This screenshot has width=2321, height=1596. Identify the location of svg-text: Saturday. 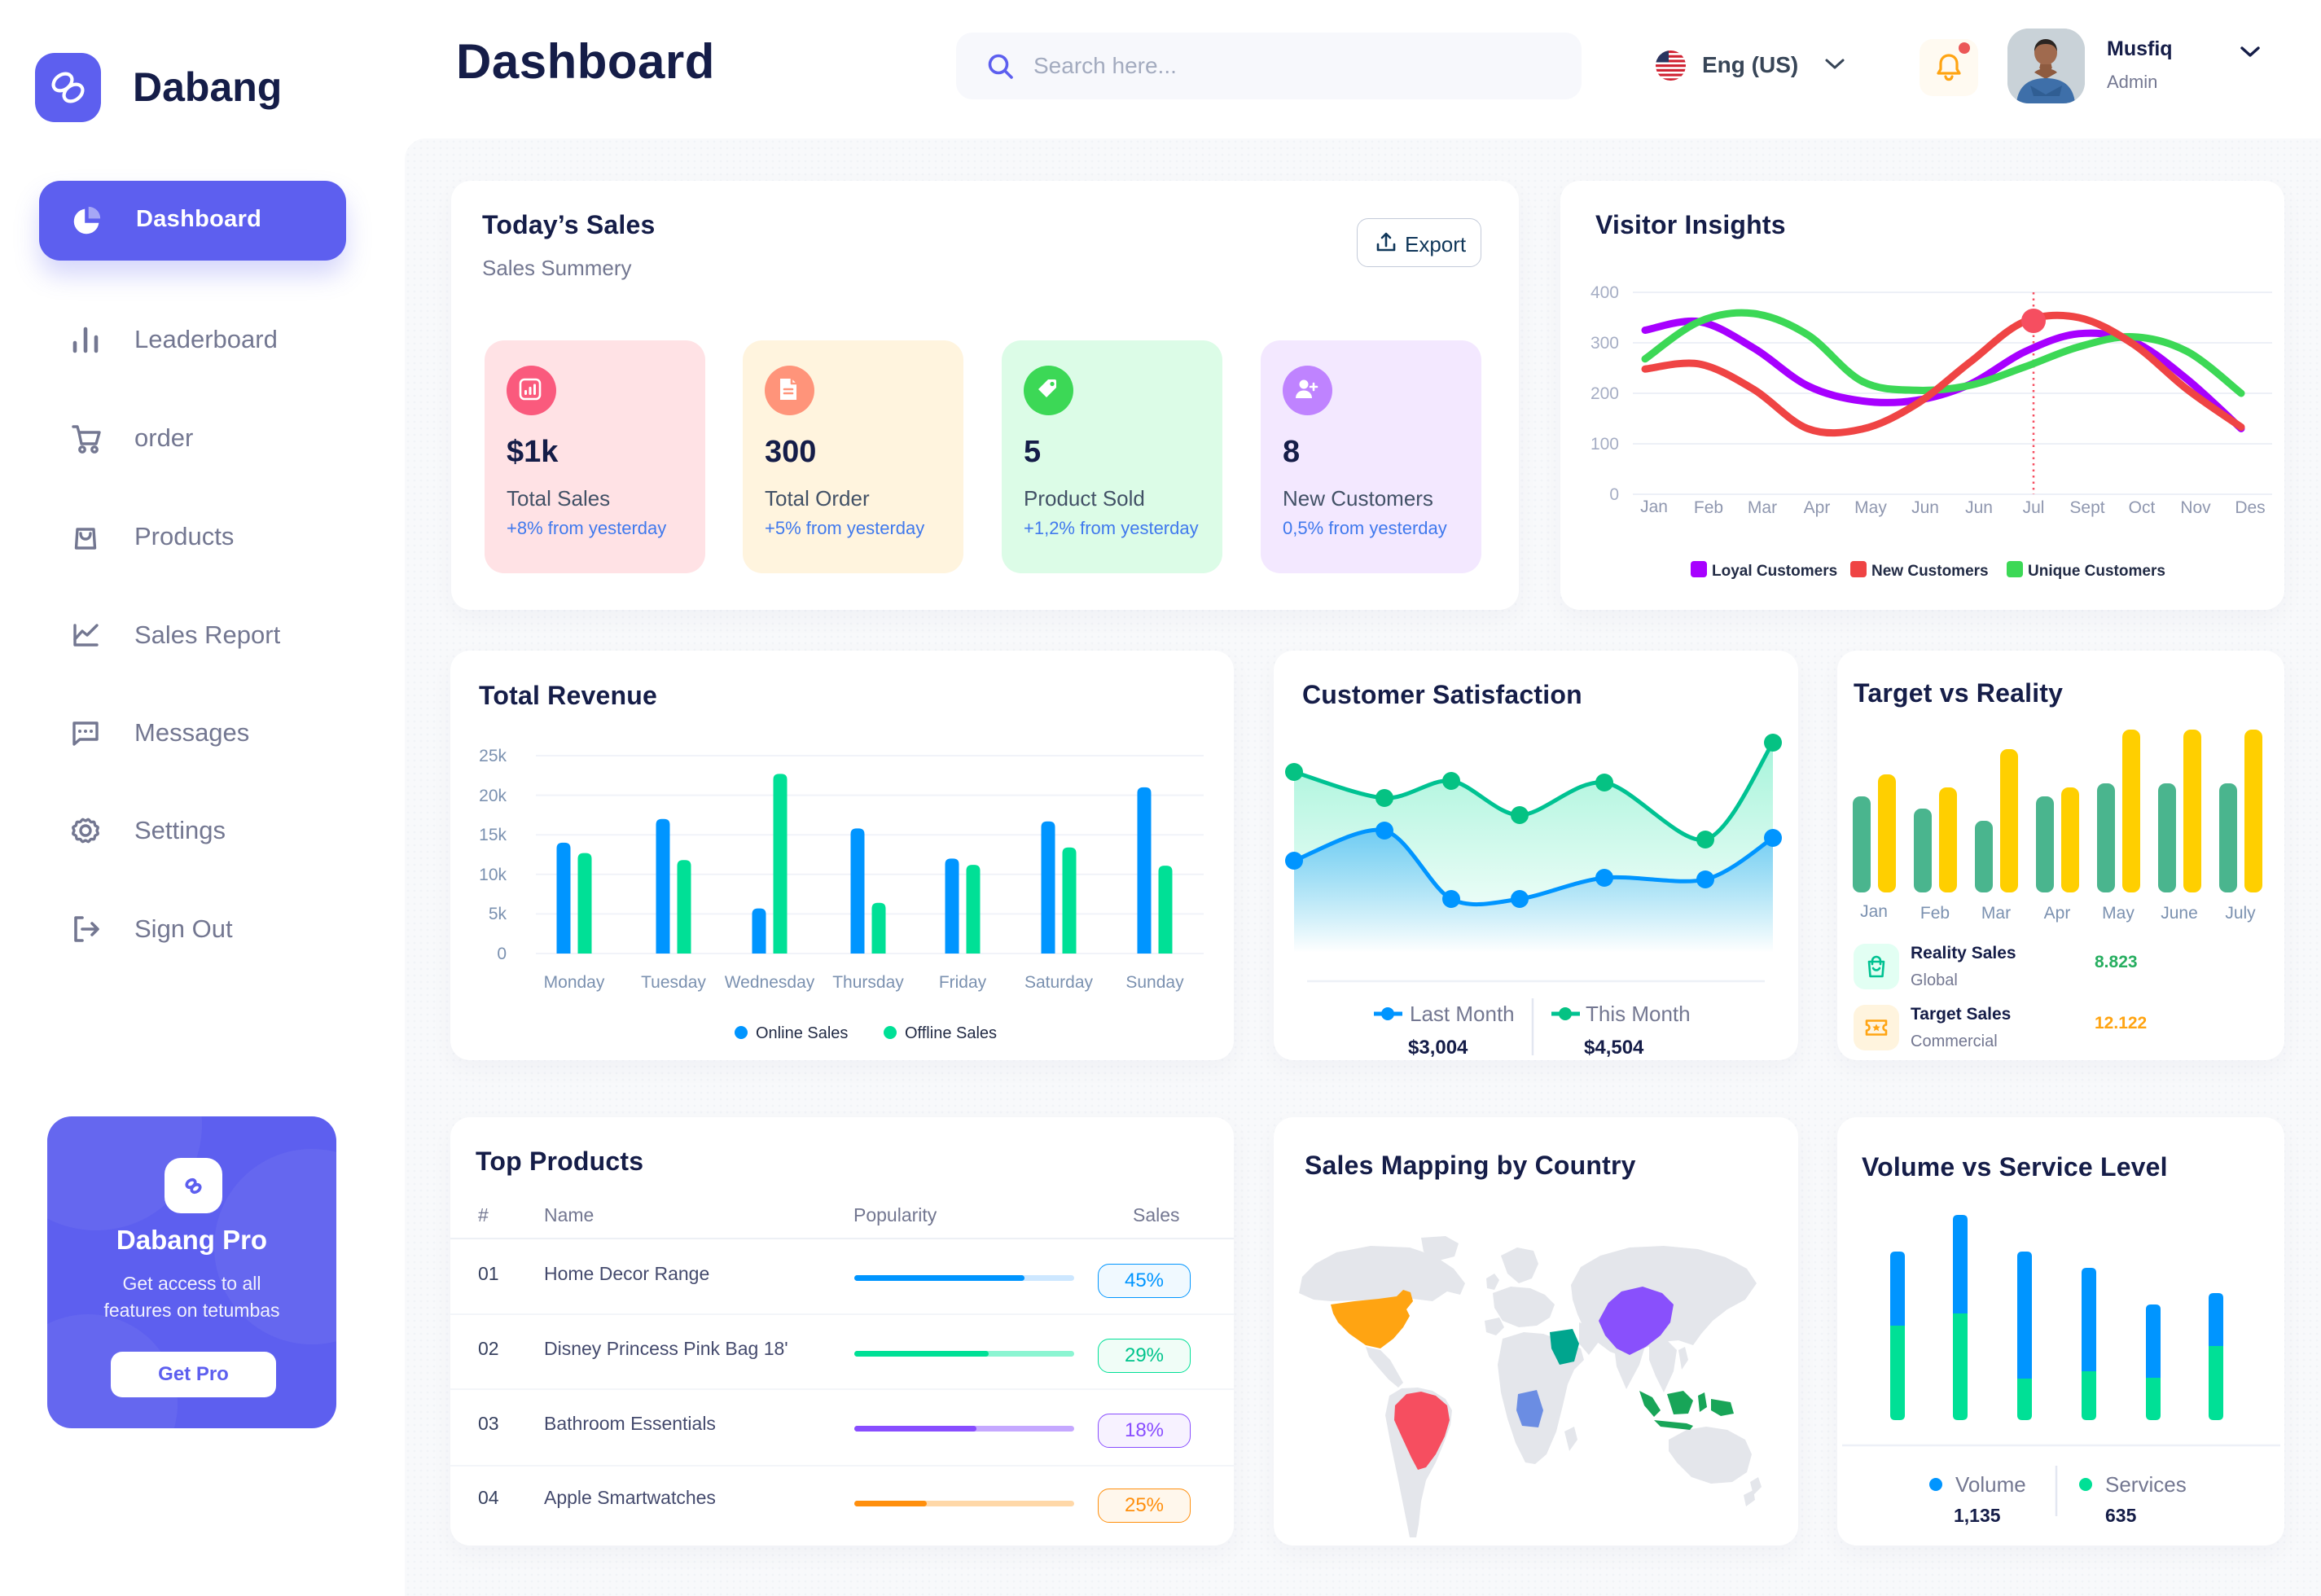
(1059, 982).